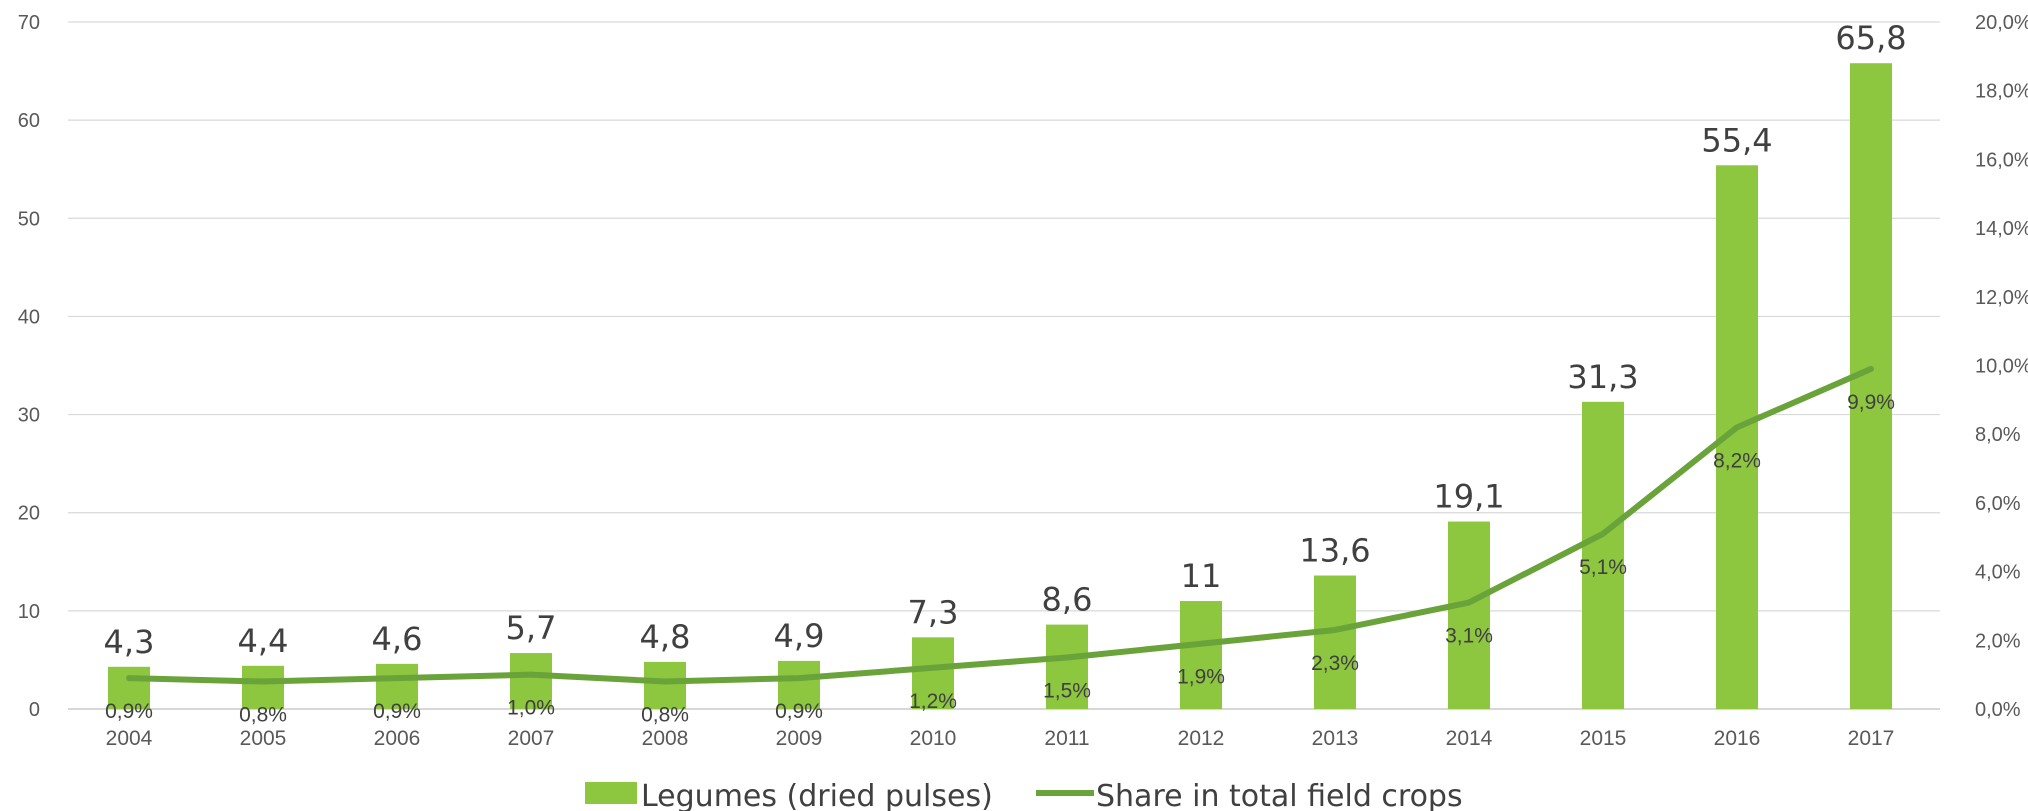  Describe the element at coordinates (1279, 795) in the screenshot. I see `legend-label-share: Share in total field crops` at that location.